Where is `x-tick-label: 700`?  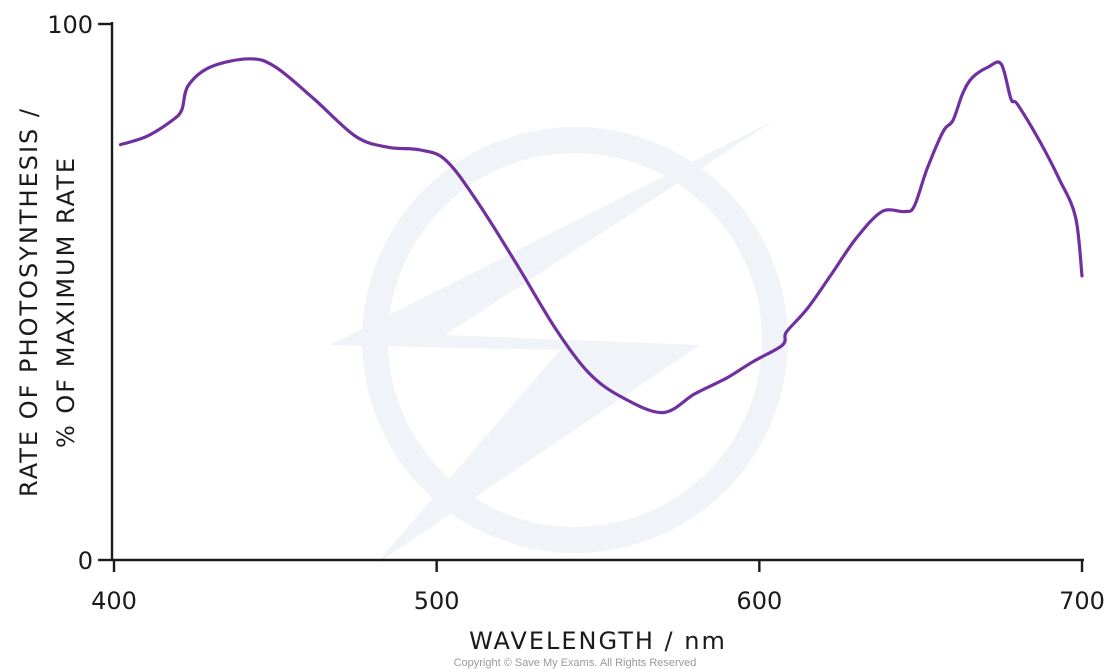 x-tick-label: 700 is located at coordinates (1082, 601).